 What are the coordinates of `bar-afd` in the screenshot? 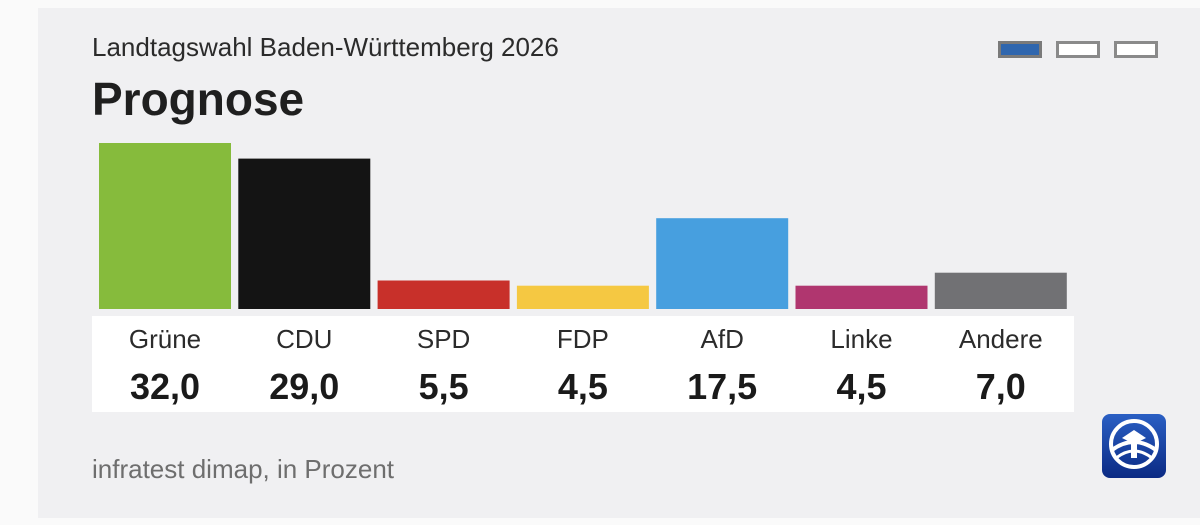 It's located at (722, 263).